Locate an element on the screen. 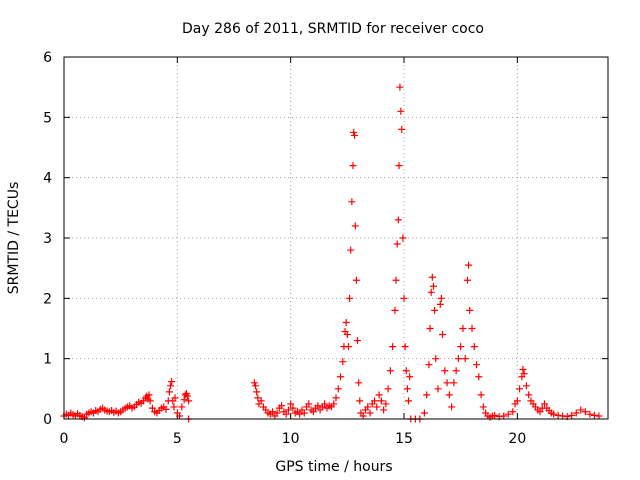  y-tick-label: 1 is located at coordinates (47, 360).